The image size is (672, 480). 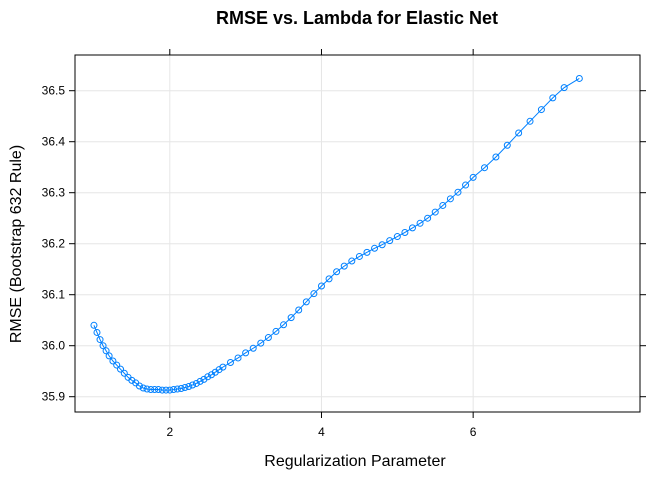 I want to click on y-tick-label: 36.2, so click(x=54, y=244).